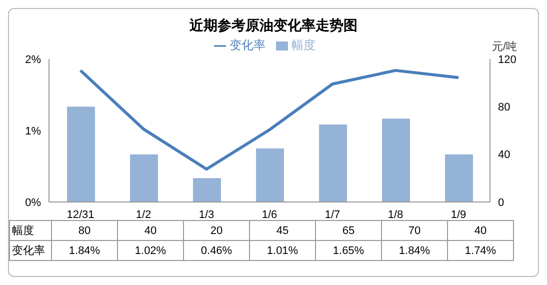  I want to click on x-tick-label: 1/8, so click(396, 214).